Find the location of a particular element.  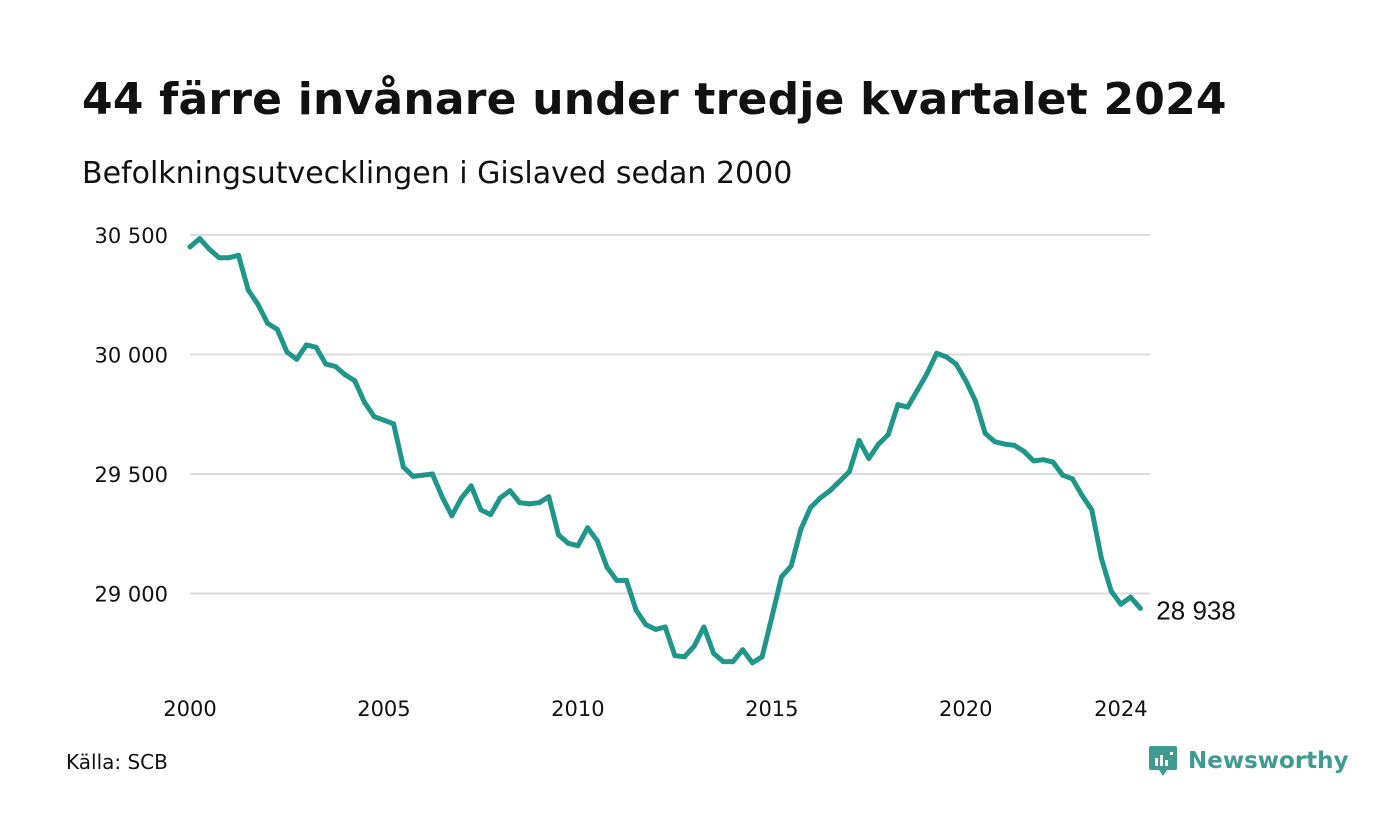

x-tick-label: 2015 is located at coordinates (771, 709).